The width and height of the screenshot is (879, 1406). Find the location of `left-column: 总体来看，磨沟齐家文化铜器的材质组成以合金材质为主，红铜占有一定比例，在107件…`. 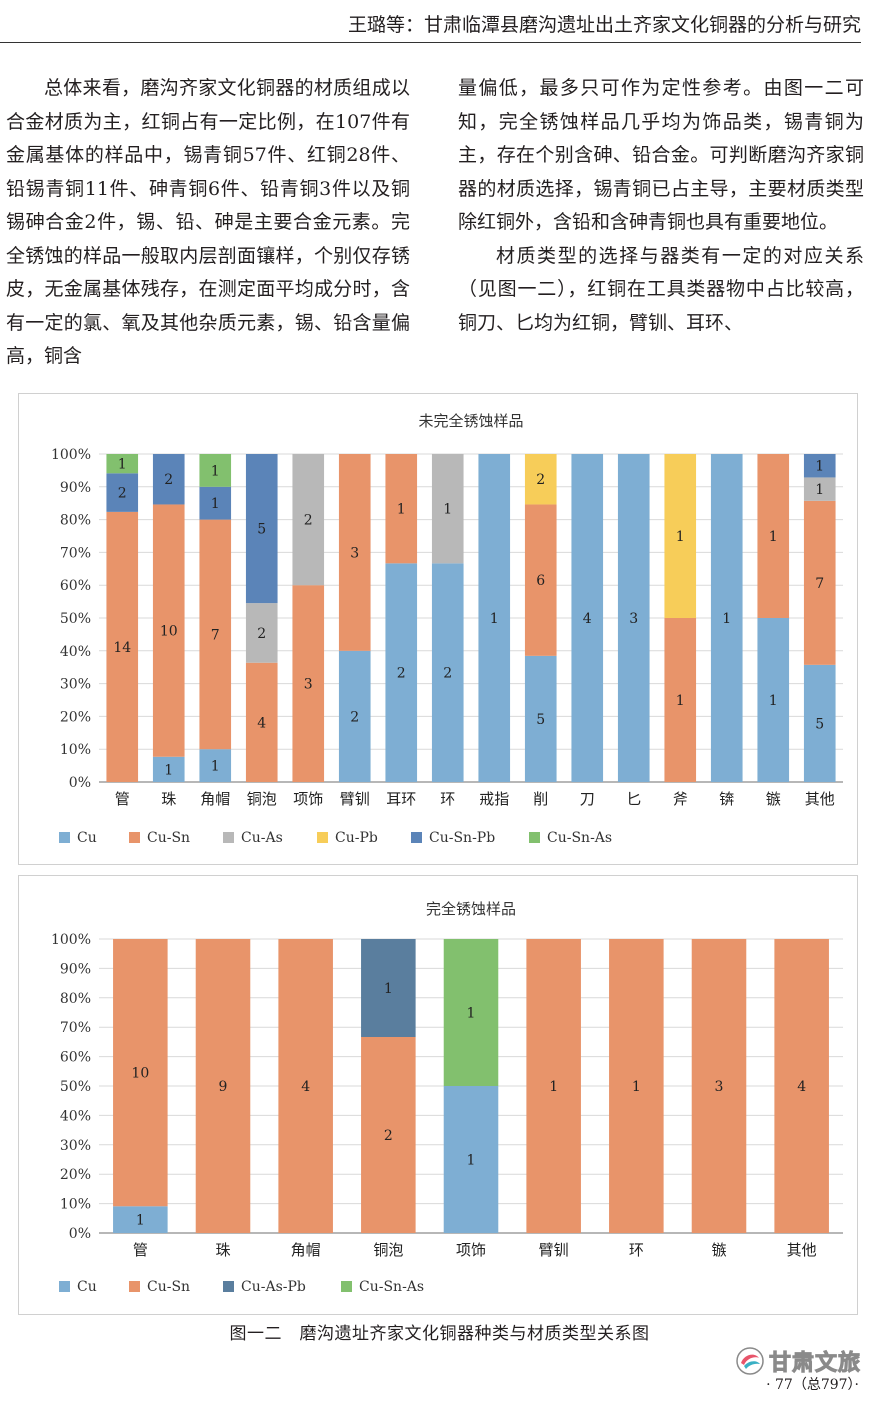

left-column: 总体来看，磨沟齐家文化铜器的材质组成以合金材质为主，红铜占有一定比例，在107件… is located at coordinates (208, 223).